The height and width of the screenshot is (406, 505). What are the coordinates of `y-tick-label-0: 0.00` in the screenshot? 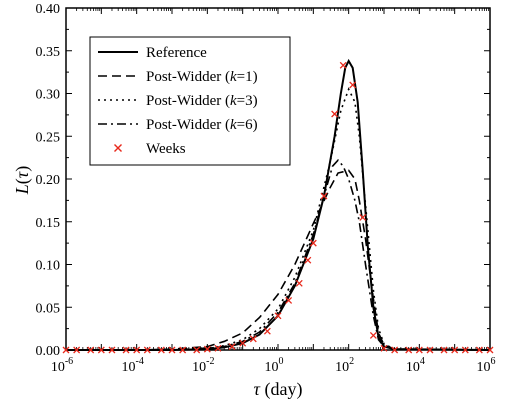 It's located at (48, 351).